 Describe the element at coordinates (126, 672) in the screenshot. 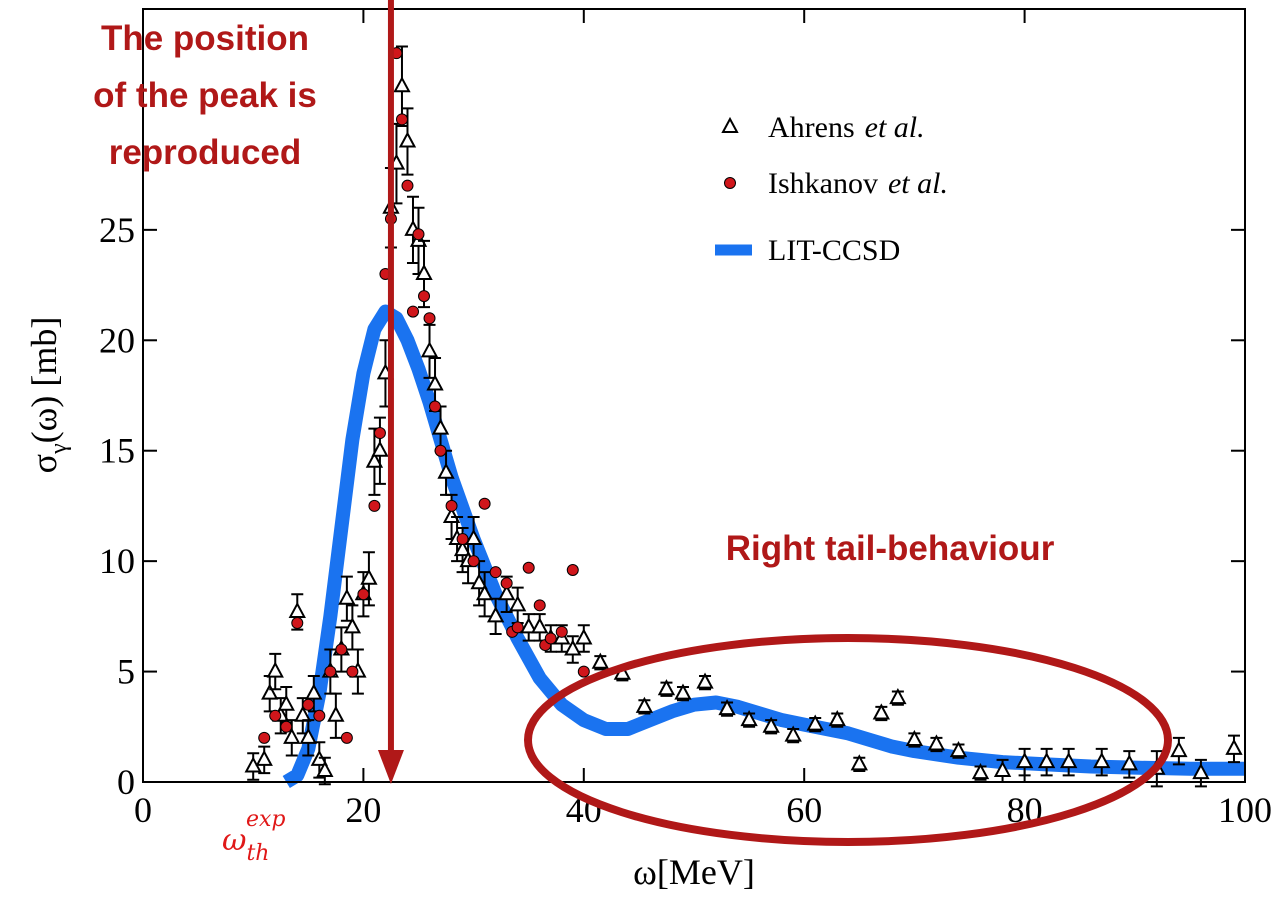

I see `y-tick-label: 5` at that location.